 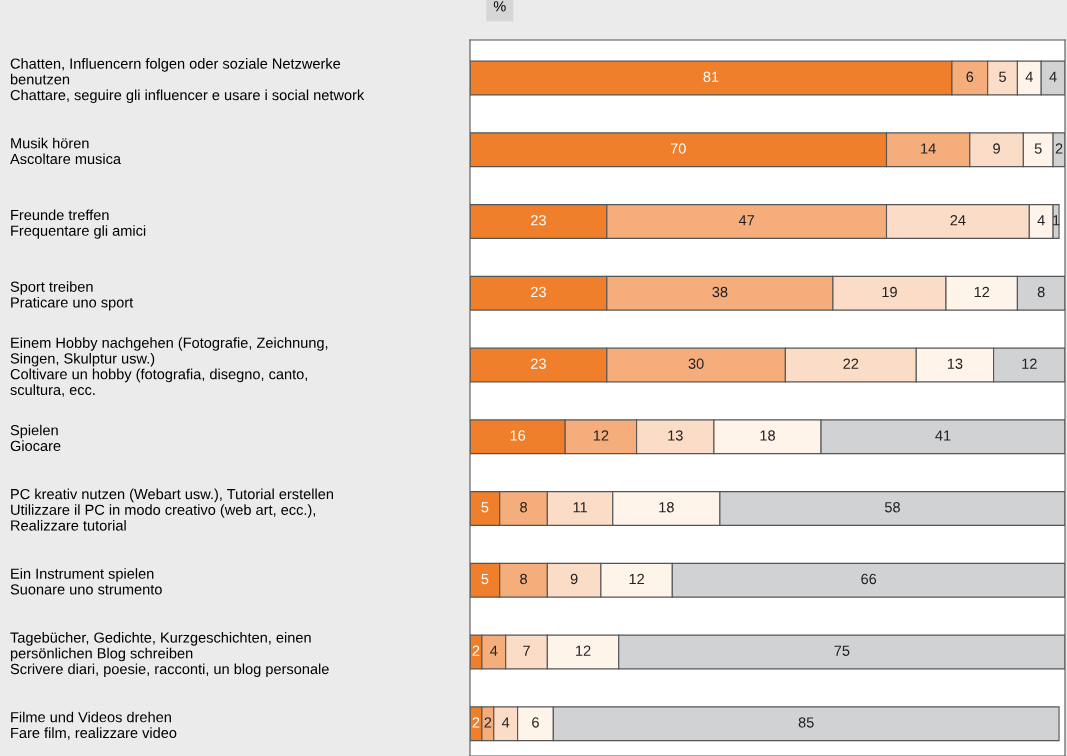 What do you see at coordinates (169, 655) in the screenshot?
I see `y-tick-label: Tagebücher, Gedichte, Kurzgeschichten, einen persönlichen Blog schreiben Scrivere diari, poesie, racconti, un blog personale` at bounding box center [169, 655].